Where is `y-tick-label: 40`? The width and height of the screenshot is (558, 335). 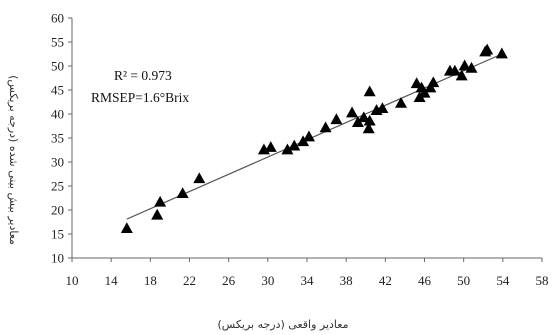 y-tick-label: 40 is located at coordinates (57, 114).